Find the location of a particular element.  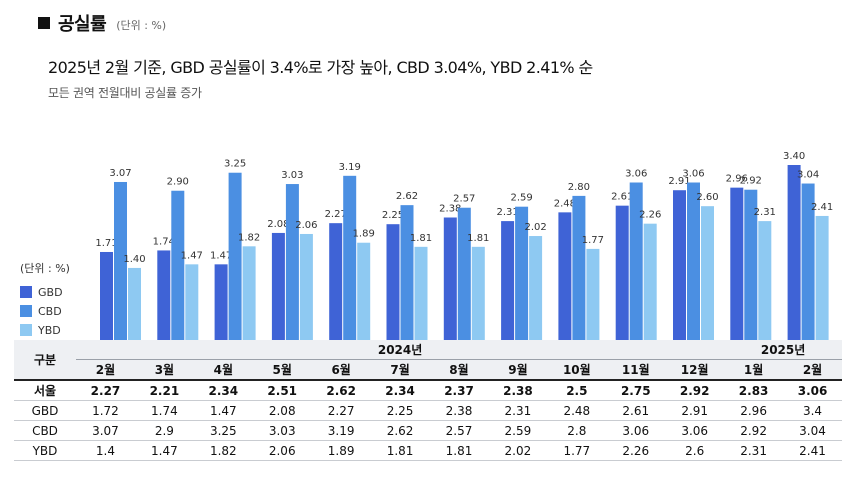

bar-group: 1.74 2.90 1.47 is located at coordinates (178, 258).